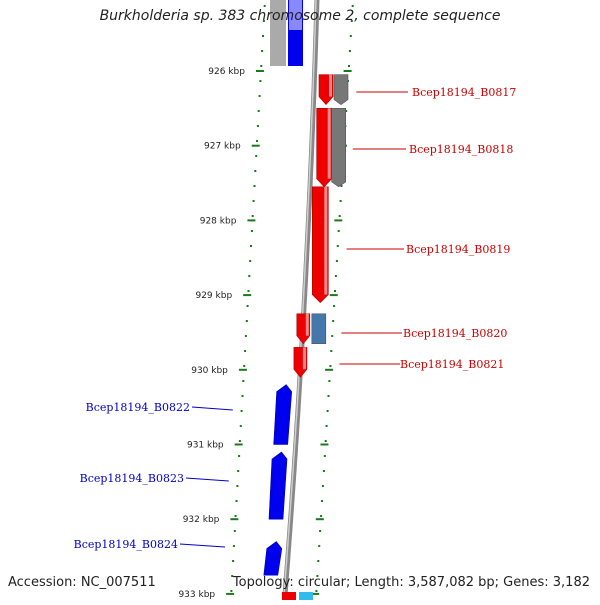 This screenshot has width=600, height=605. I want to click on partial-cyan-feature, so click(306, 597).